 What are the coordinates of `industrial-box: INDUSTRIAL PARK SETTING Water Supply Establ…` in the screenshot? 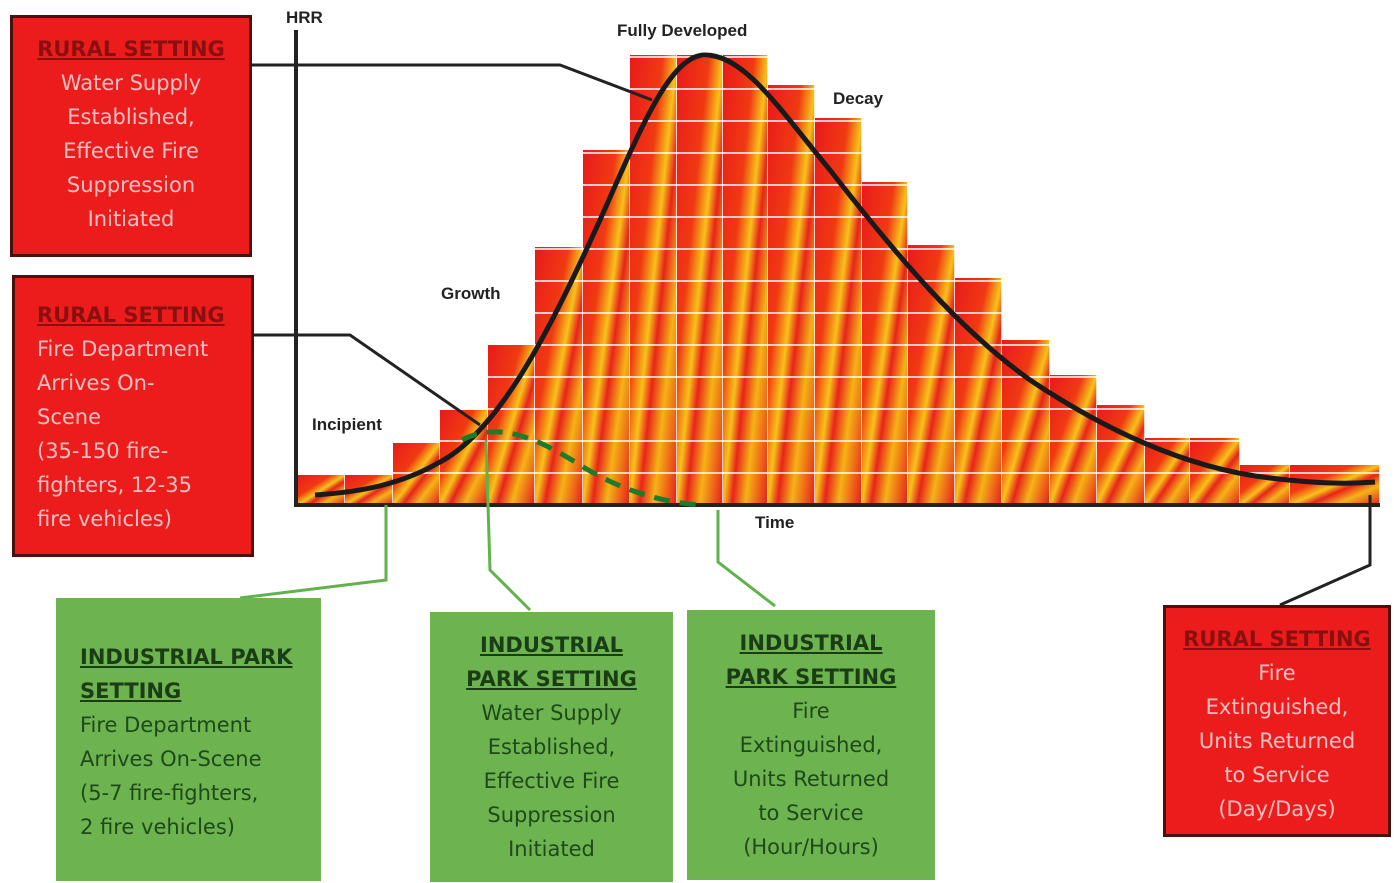 It's located at (551, 747).